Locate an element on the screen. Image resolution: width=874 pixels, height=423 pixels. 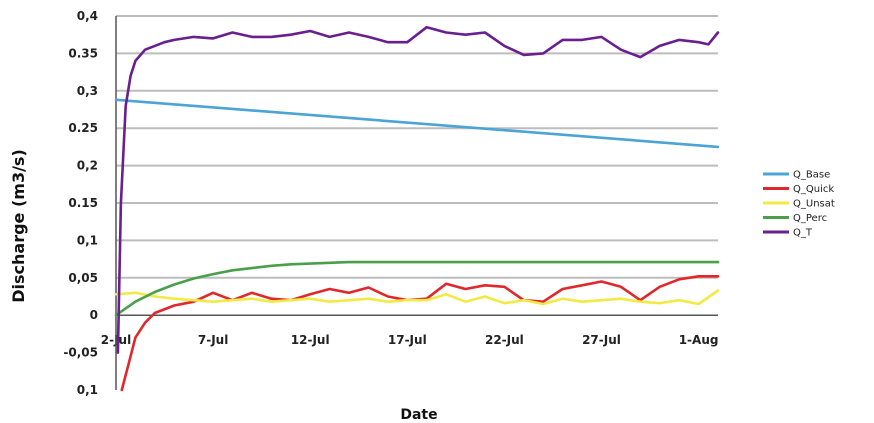
x-tick-label: 22-Jul is located at coordinates (504, 340).